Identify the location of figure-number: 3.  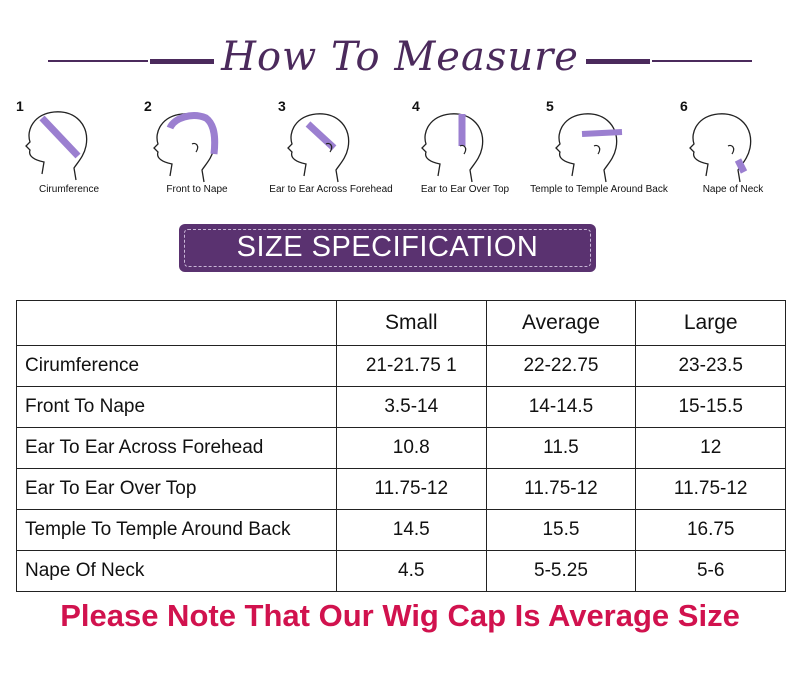
(282, 106).